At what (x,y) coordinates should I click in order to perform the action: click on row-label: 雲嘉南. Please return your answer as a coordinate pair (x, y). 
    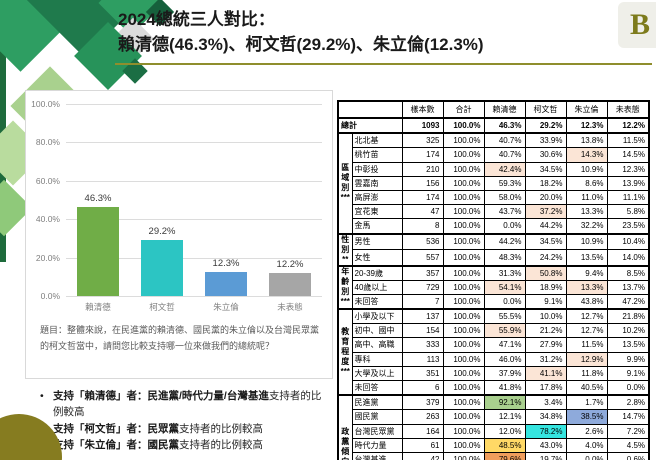
    Looking at the image, I should click on (377, 183).